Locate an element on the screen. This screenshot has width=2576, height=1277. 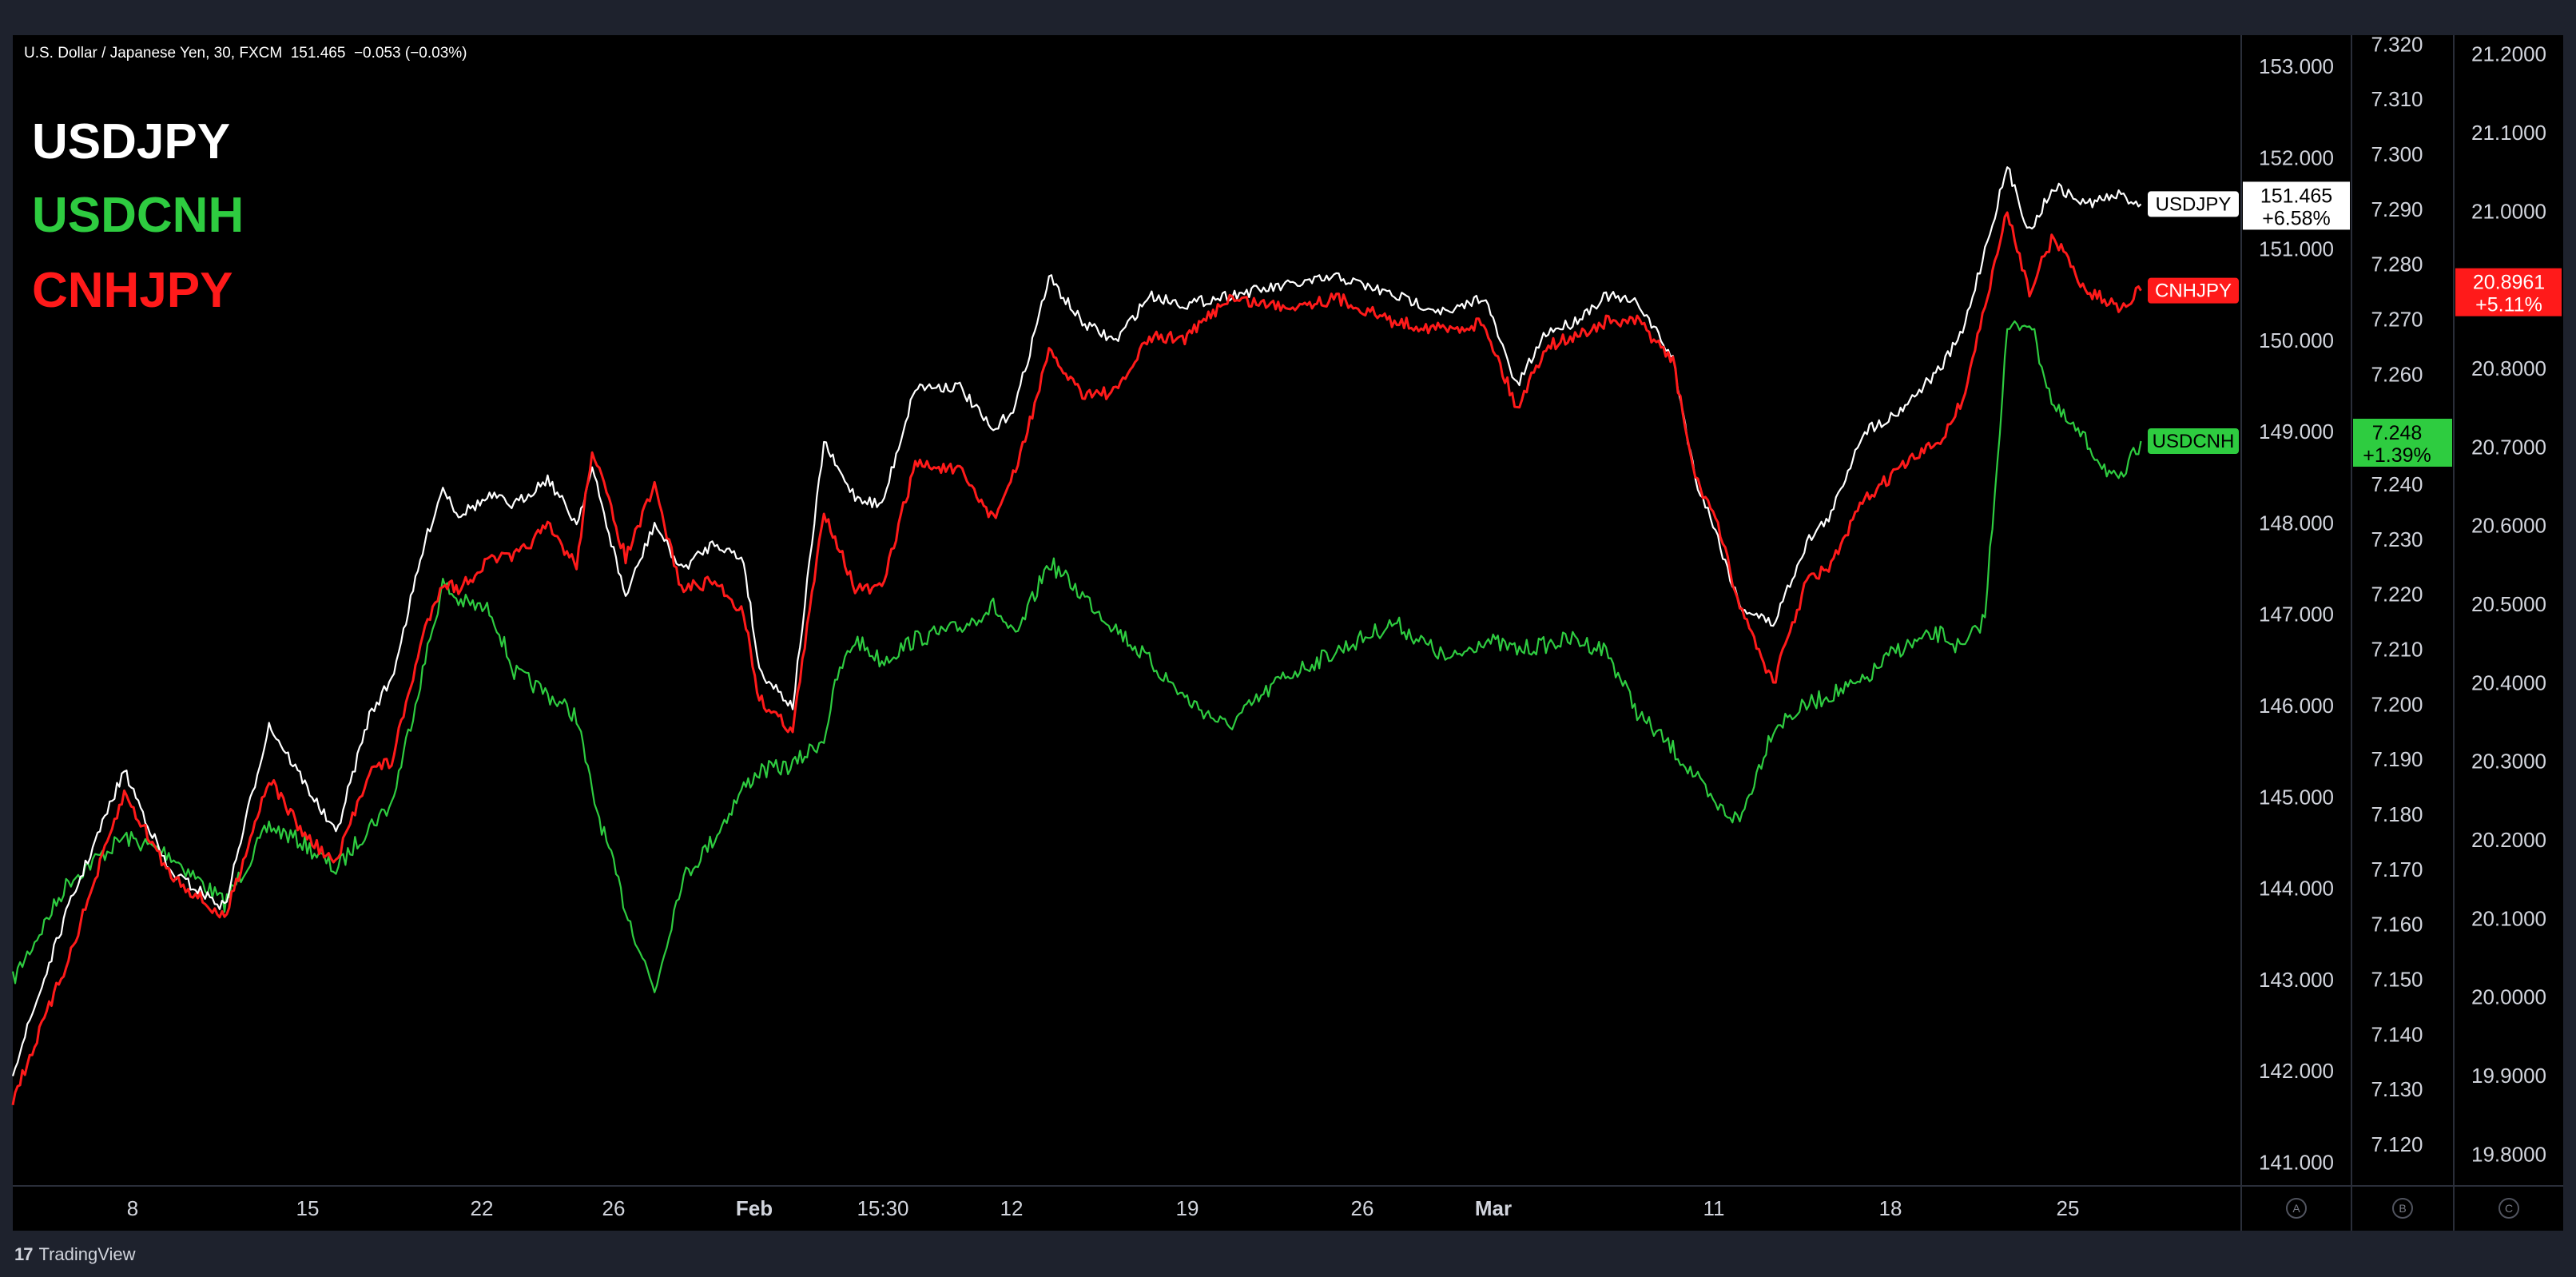
tradingview-brand: 17 TradingView is located at coordinates (75, 1254).